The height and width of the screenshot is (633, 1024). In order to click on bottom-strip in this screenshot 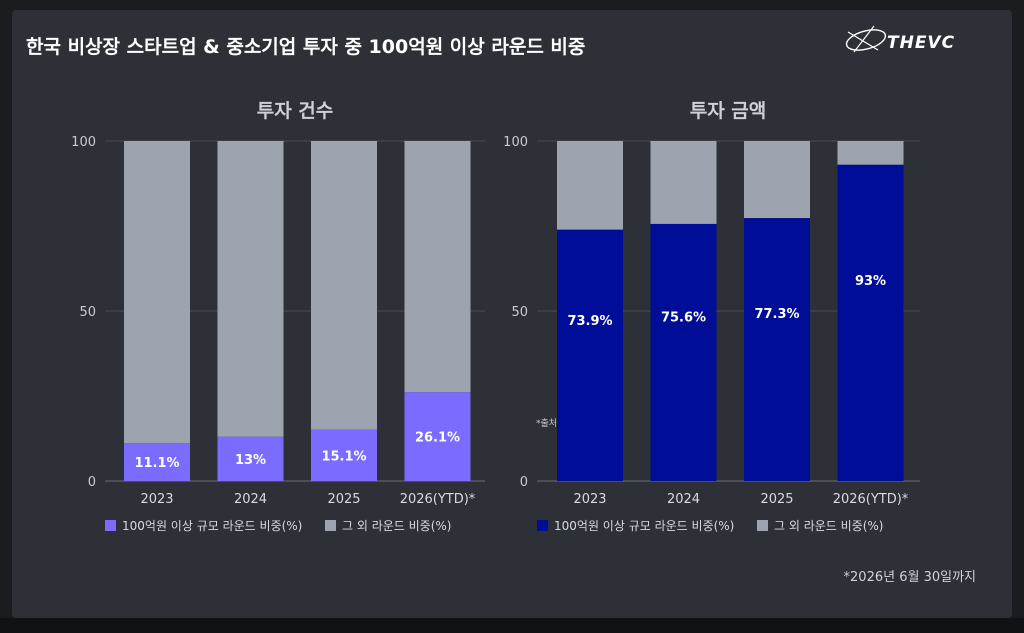, I will do `click(512, 625)`.